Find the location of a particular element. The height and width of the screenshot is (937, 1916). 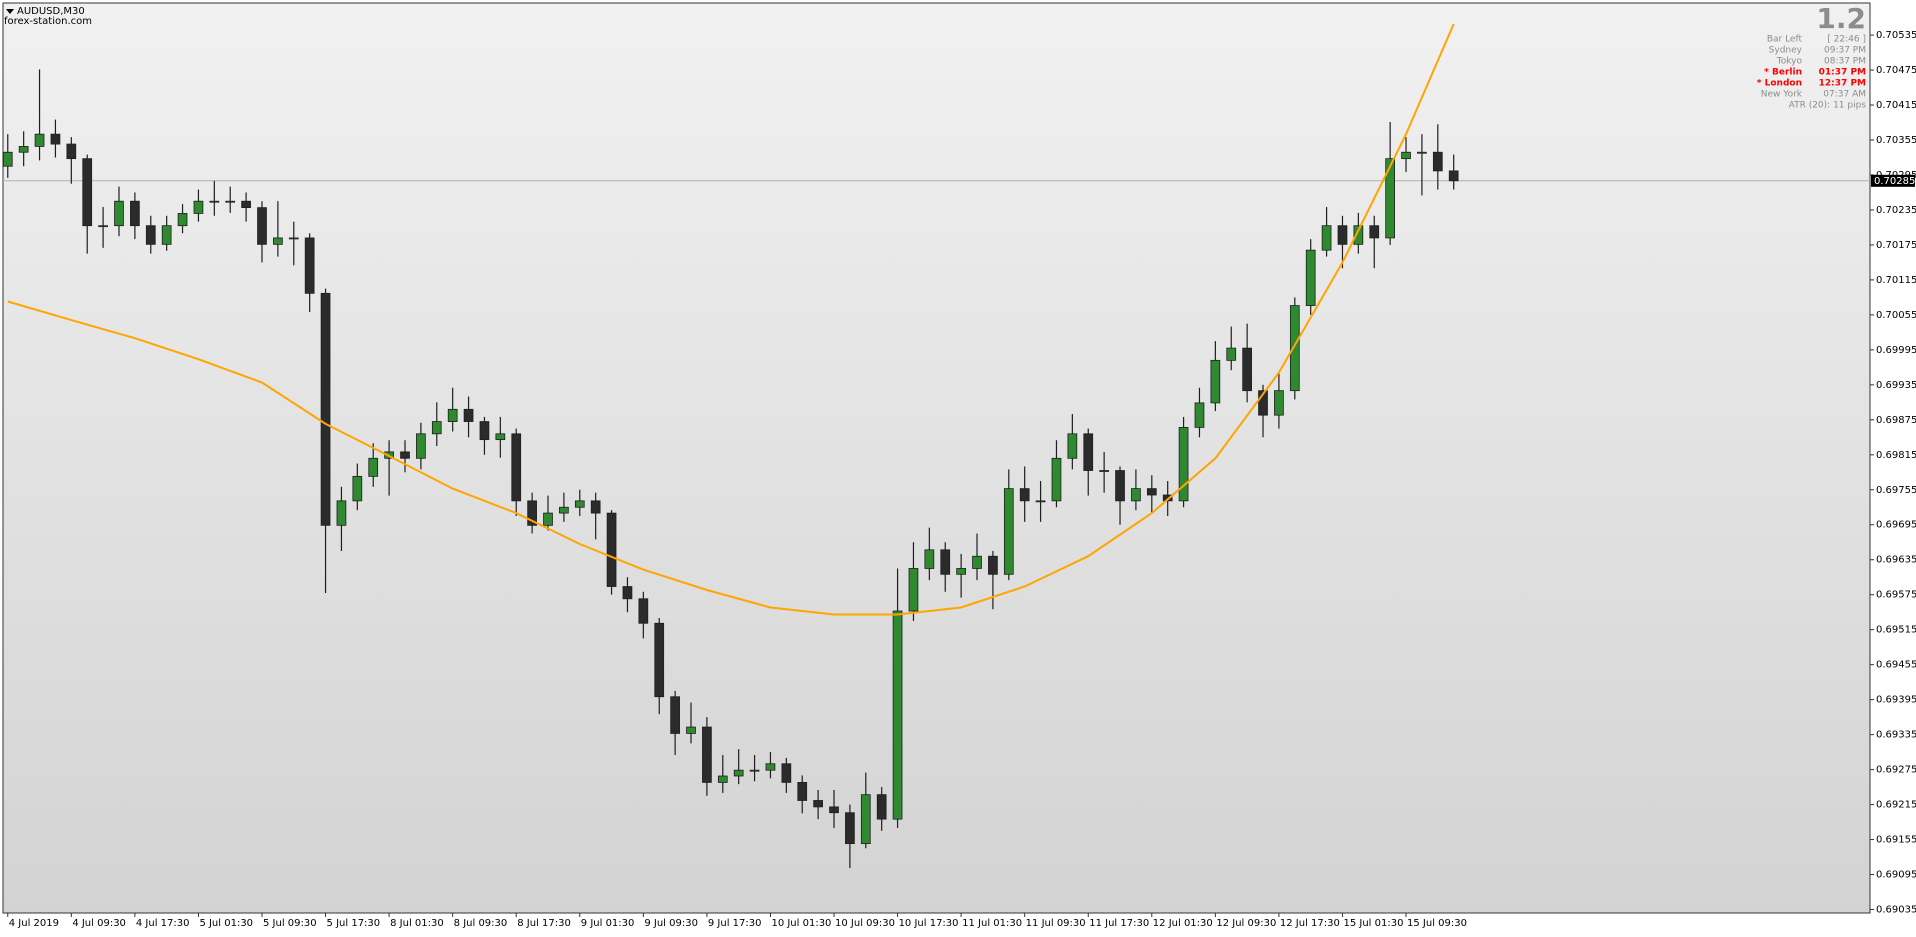

y-tick-label: 0.70415 is located at coordinates (1896, 105).